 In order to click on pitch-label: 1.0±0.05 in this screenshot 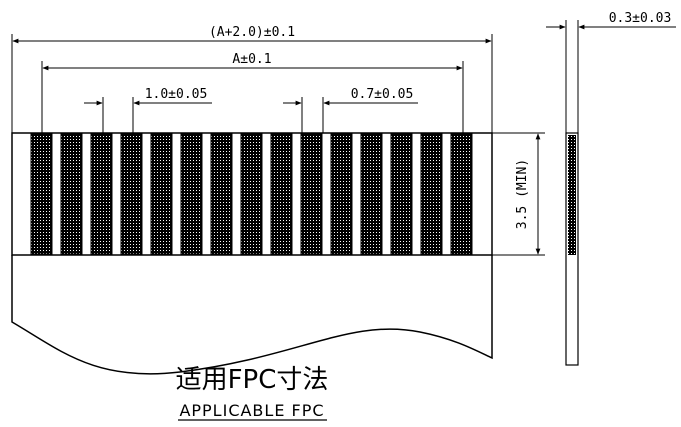, I will do `click(176, 94)`.